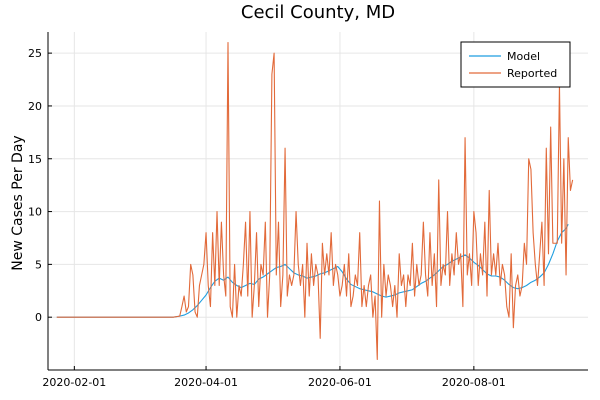  Describe the element at coordinates (340, 382) in the screenshot. I see `x-tick-label: 2020-06-01` at that location.